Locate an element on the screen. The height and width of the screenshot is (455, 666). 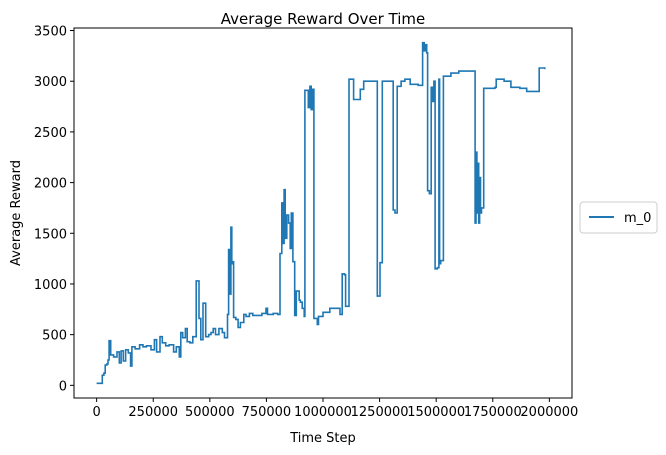
y-tick-label: 2500 is located at coordinates (50, 133).